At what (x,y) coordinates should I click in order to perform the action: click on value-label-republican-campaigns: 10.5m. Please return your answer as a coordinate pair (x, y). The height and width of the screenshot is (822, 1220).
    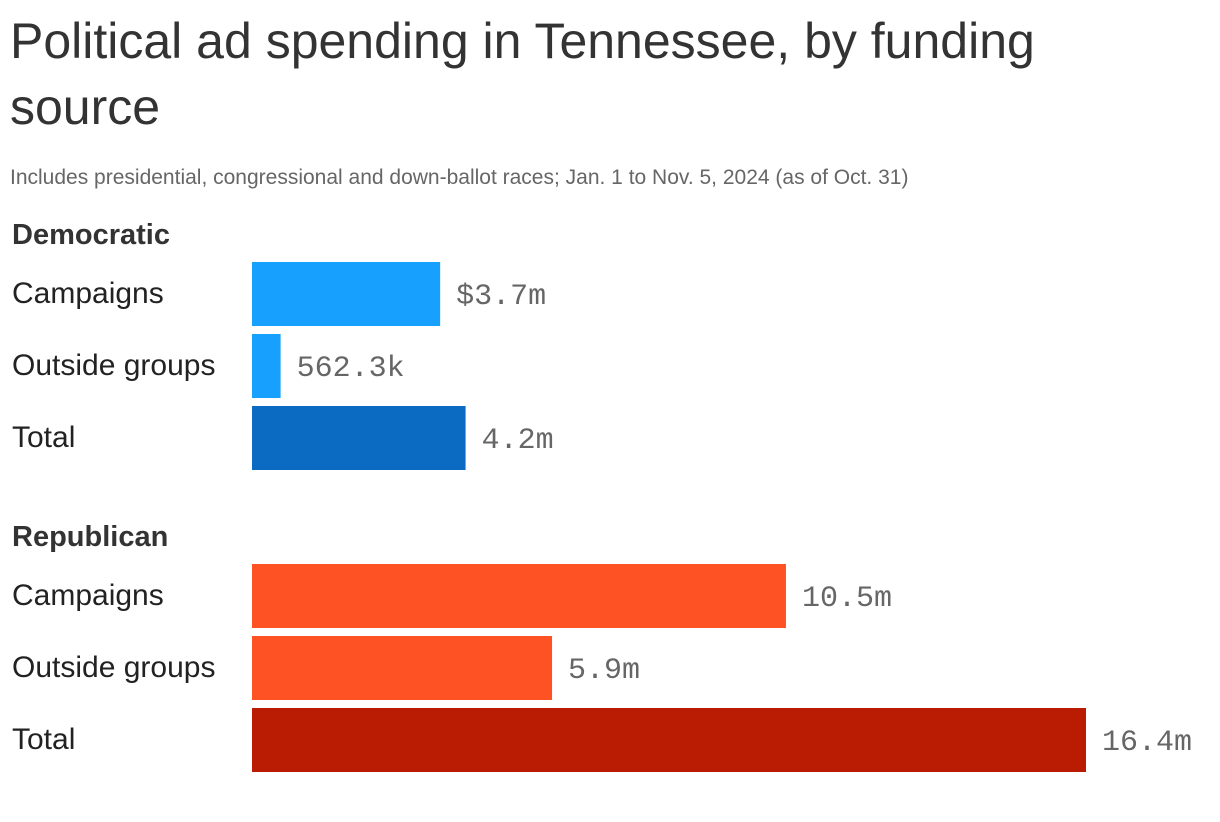
    Looking at the image, I should click on (847, 599).